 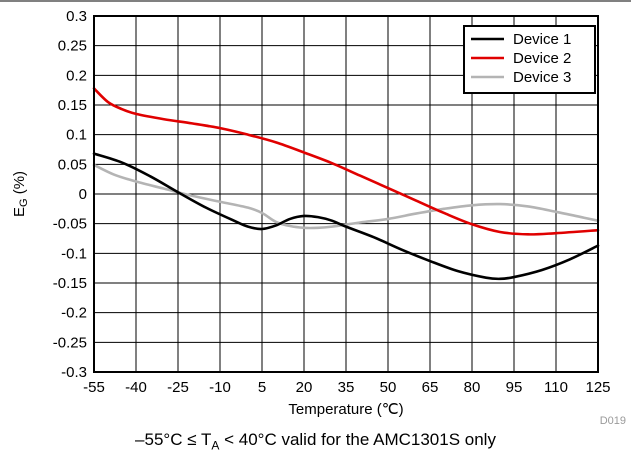 What do you see at coordinates (346, 387) in the screenshot?
I see `x-tick-label: 35` at bounding box center [346, 387].